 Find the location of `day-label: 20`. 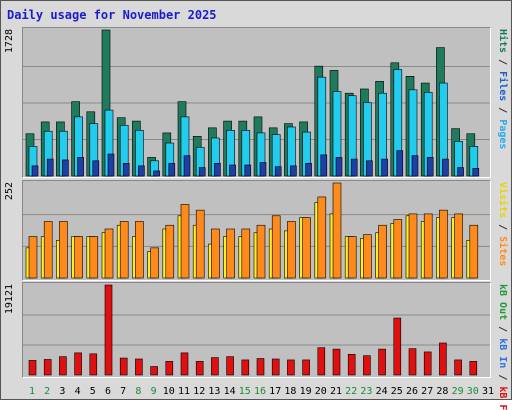

day-label: 20 is located at coordinates (321, 391).